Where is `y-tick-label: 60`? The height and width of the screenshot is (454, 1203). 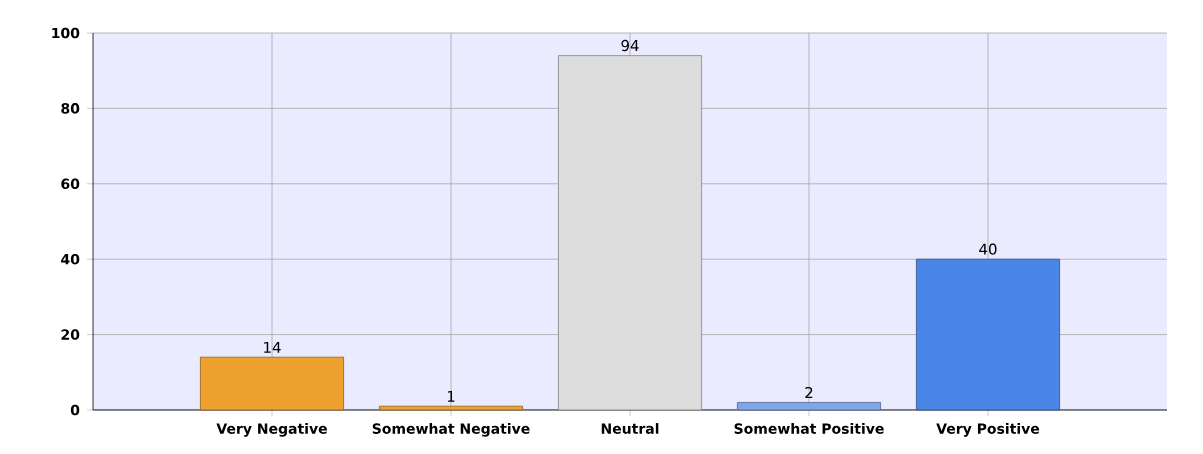 y-tick-label: 60 is located at coordinates (70, 184).